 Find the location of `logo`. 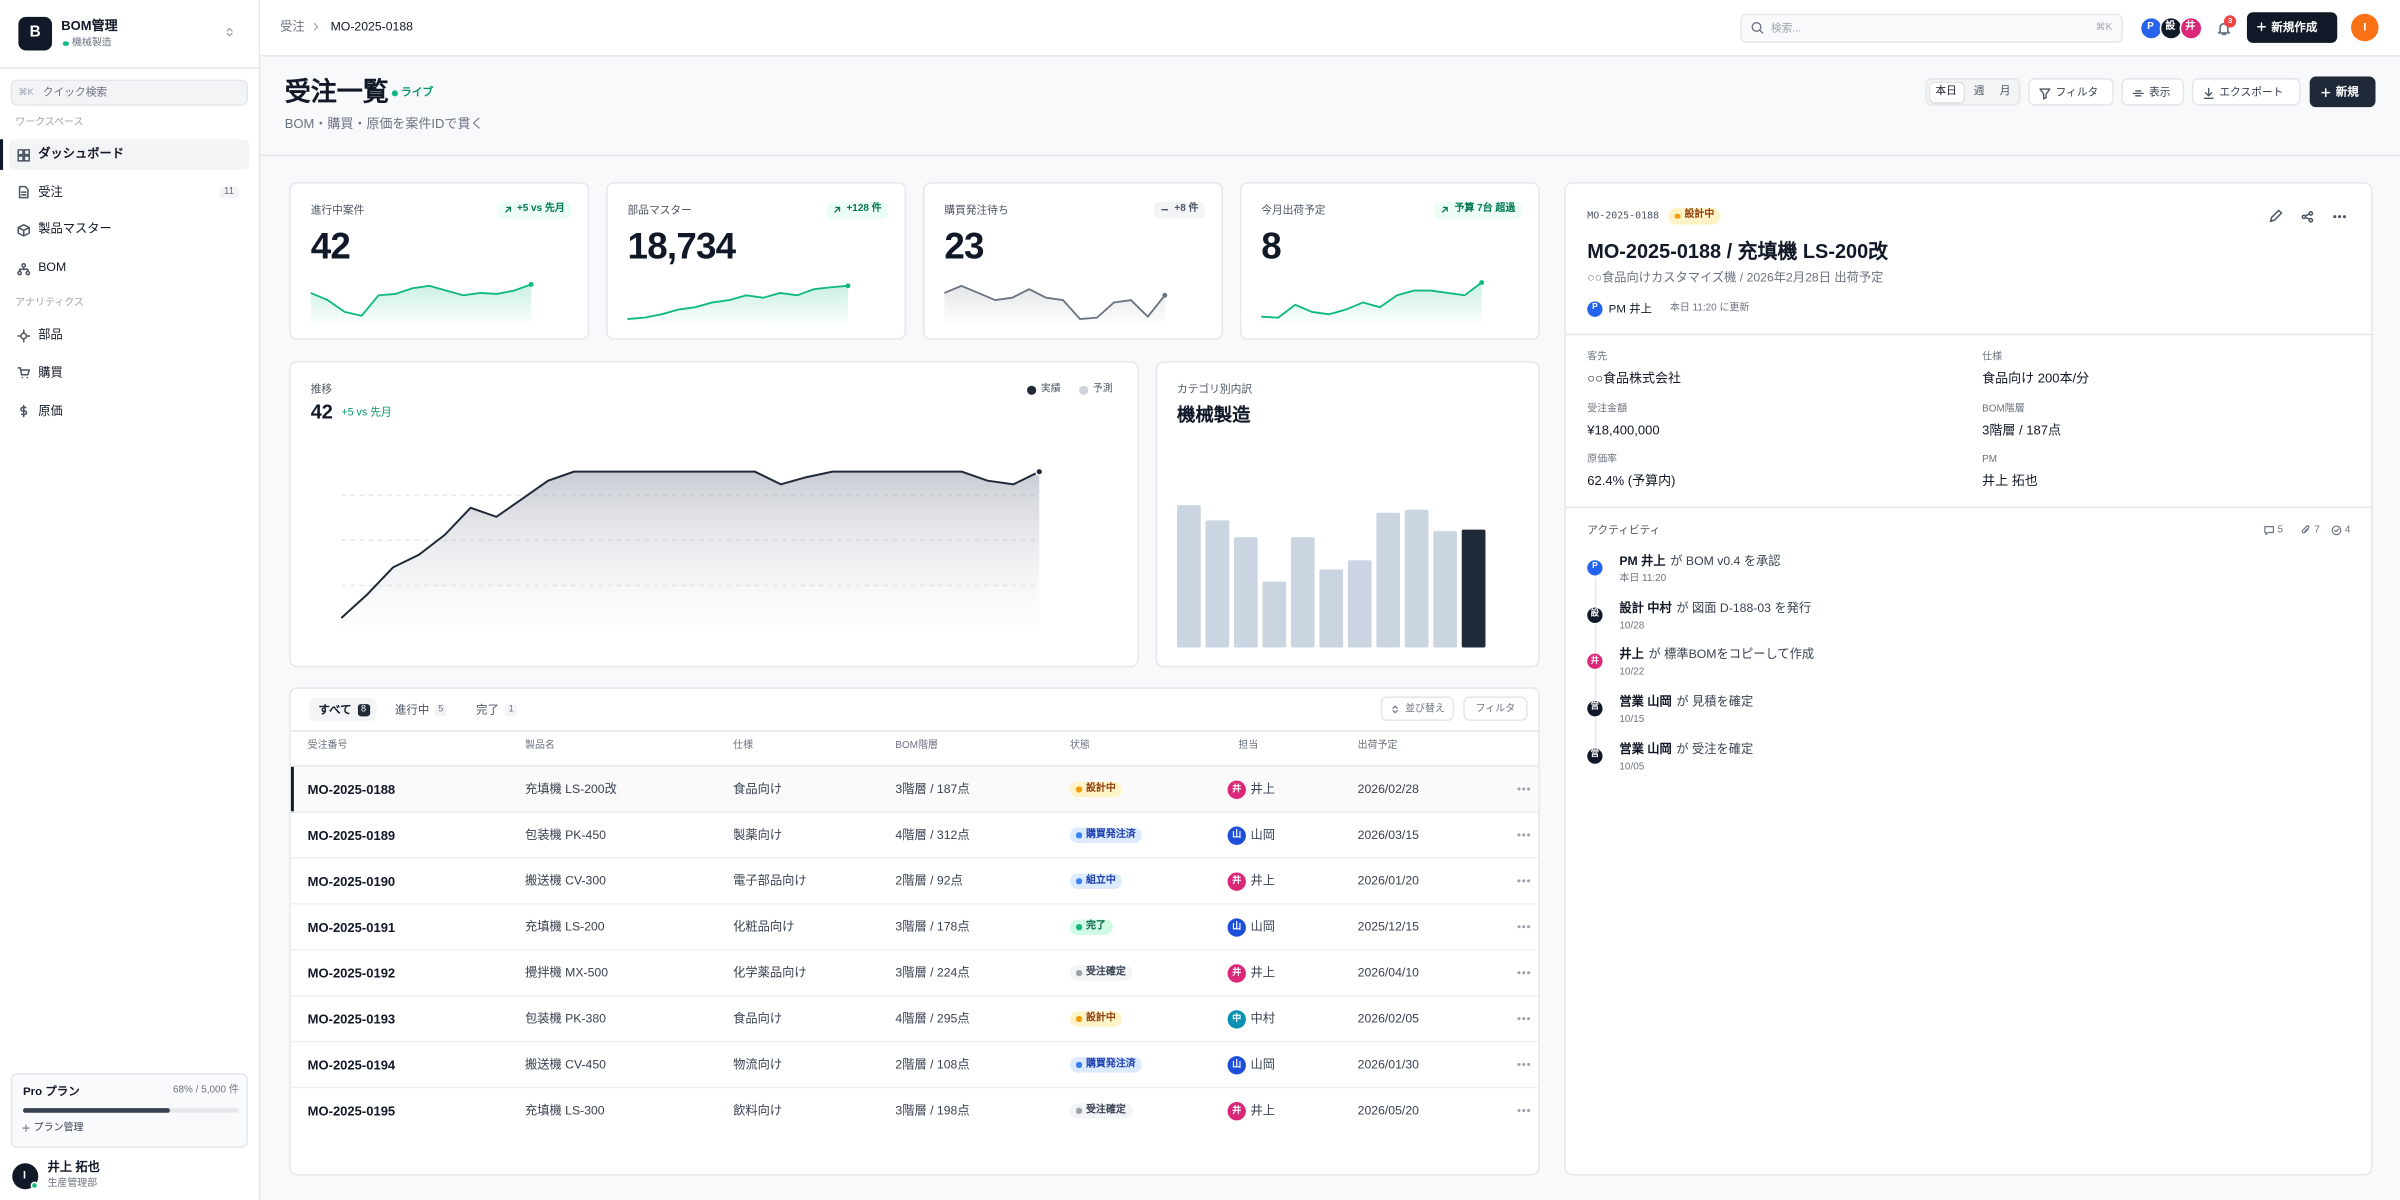

logo is located at coordinates (35, 33).